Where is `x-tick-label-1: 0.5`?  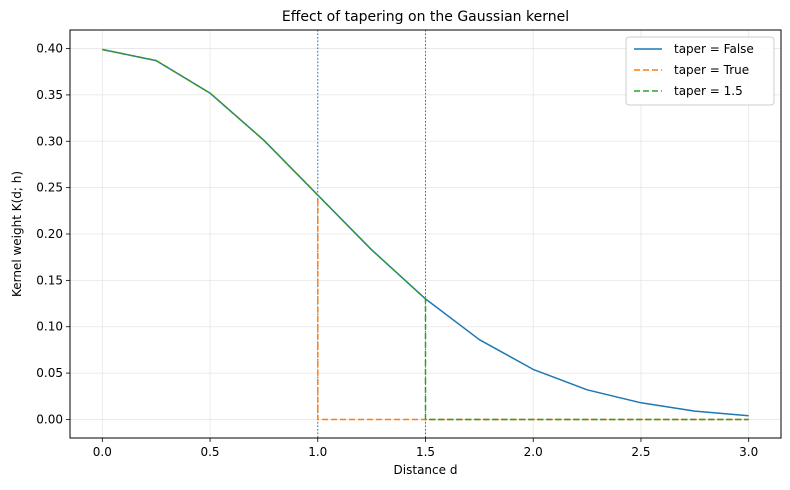
x-tick-label-1: 0.5 is located at coordinates (209, 452).